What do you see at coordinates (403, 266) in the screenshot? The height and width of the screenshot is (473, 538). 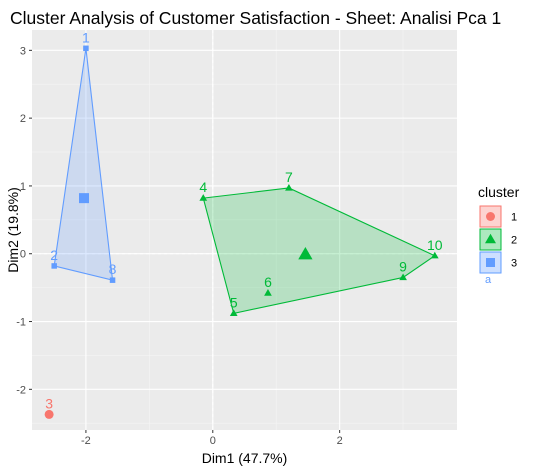 I see `point-label-9: 9` at bounding box center [403, 266].